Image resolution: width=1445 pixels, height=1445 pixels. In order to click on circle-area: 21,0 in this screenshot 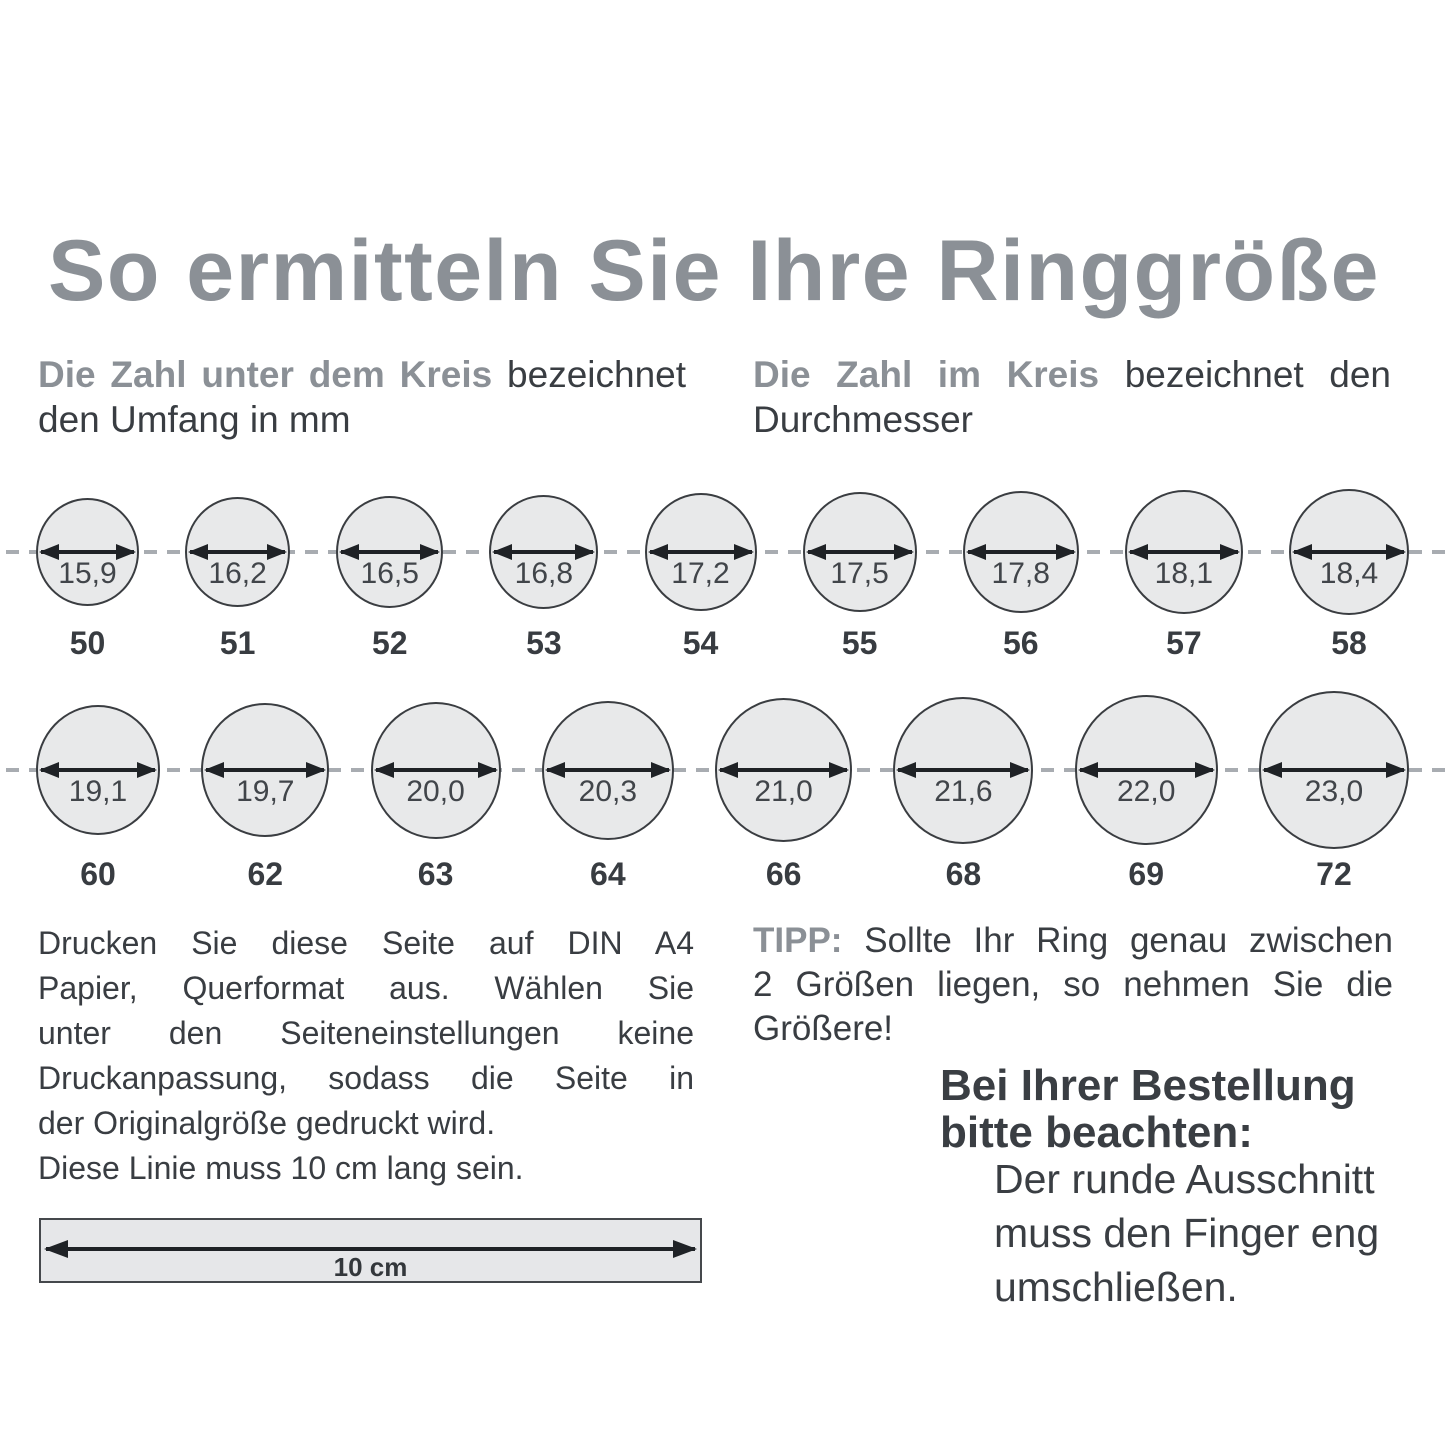, I will do `click(784, 770)`.